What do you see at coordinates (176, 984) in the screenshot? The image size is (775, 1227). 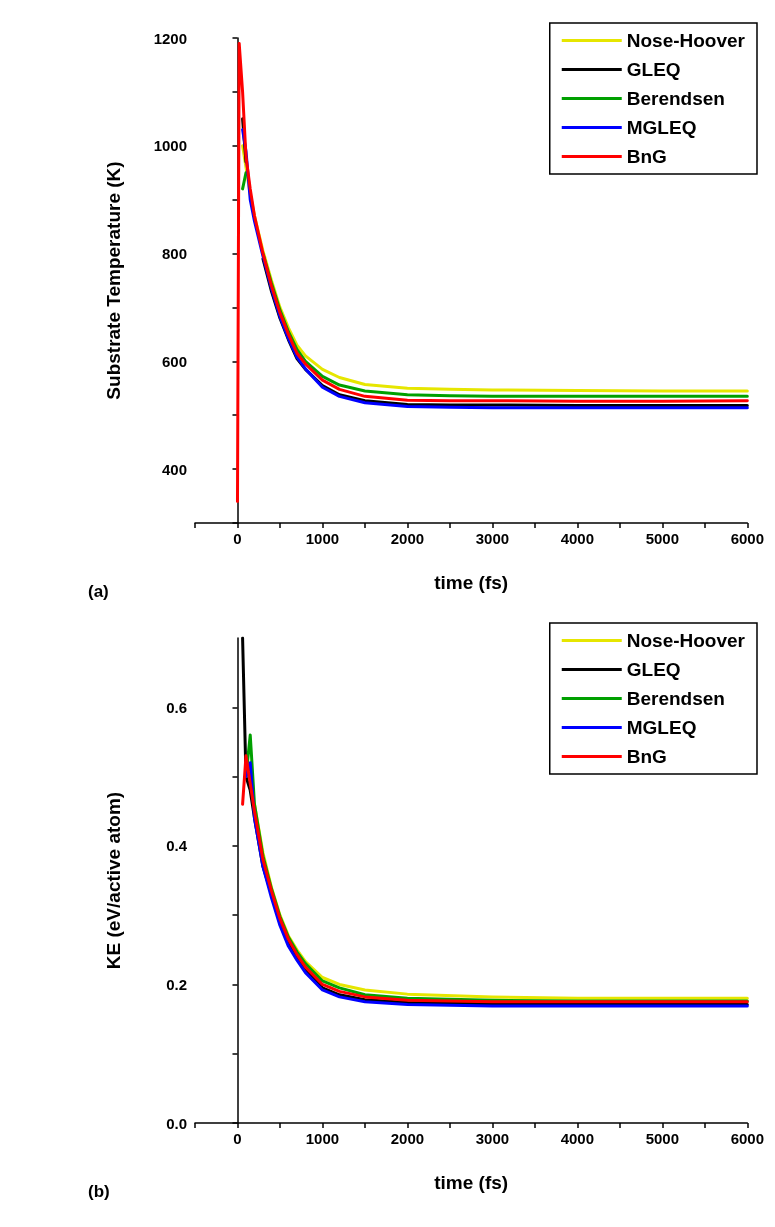 I see `y-tick-label: 0.2` at bounding box center [176, 984].